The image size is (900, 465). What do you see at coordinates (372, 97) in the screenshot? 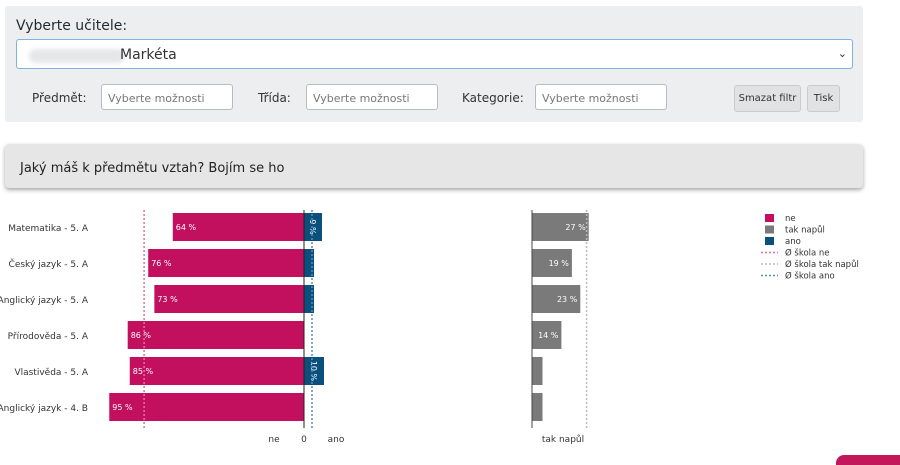
I see `trida-select: Vyberte možnosti` at bounding box center [372, 97].